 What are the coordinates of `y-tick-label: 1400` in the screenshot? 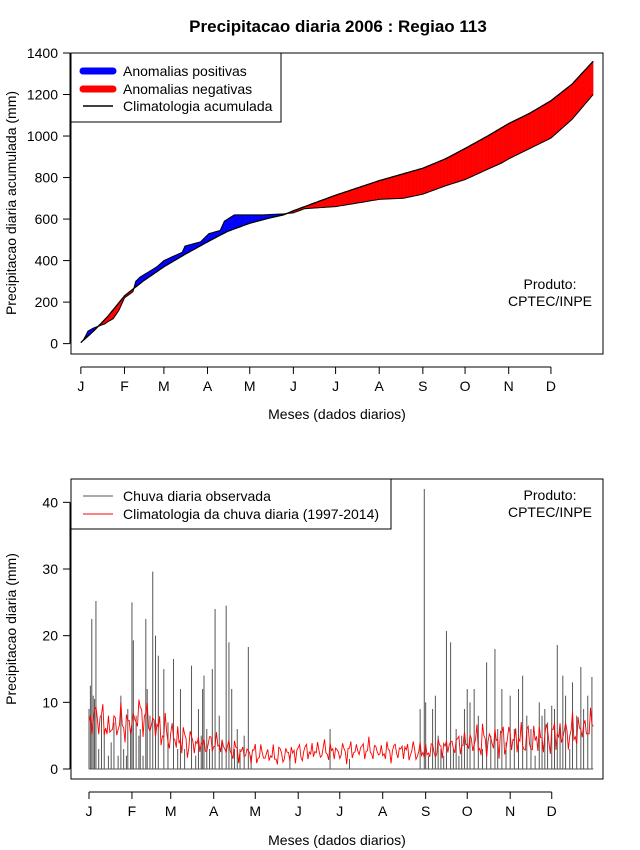 It's located at (42, 53).